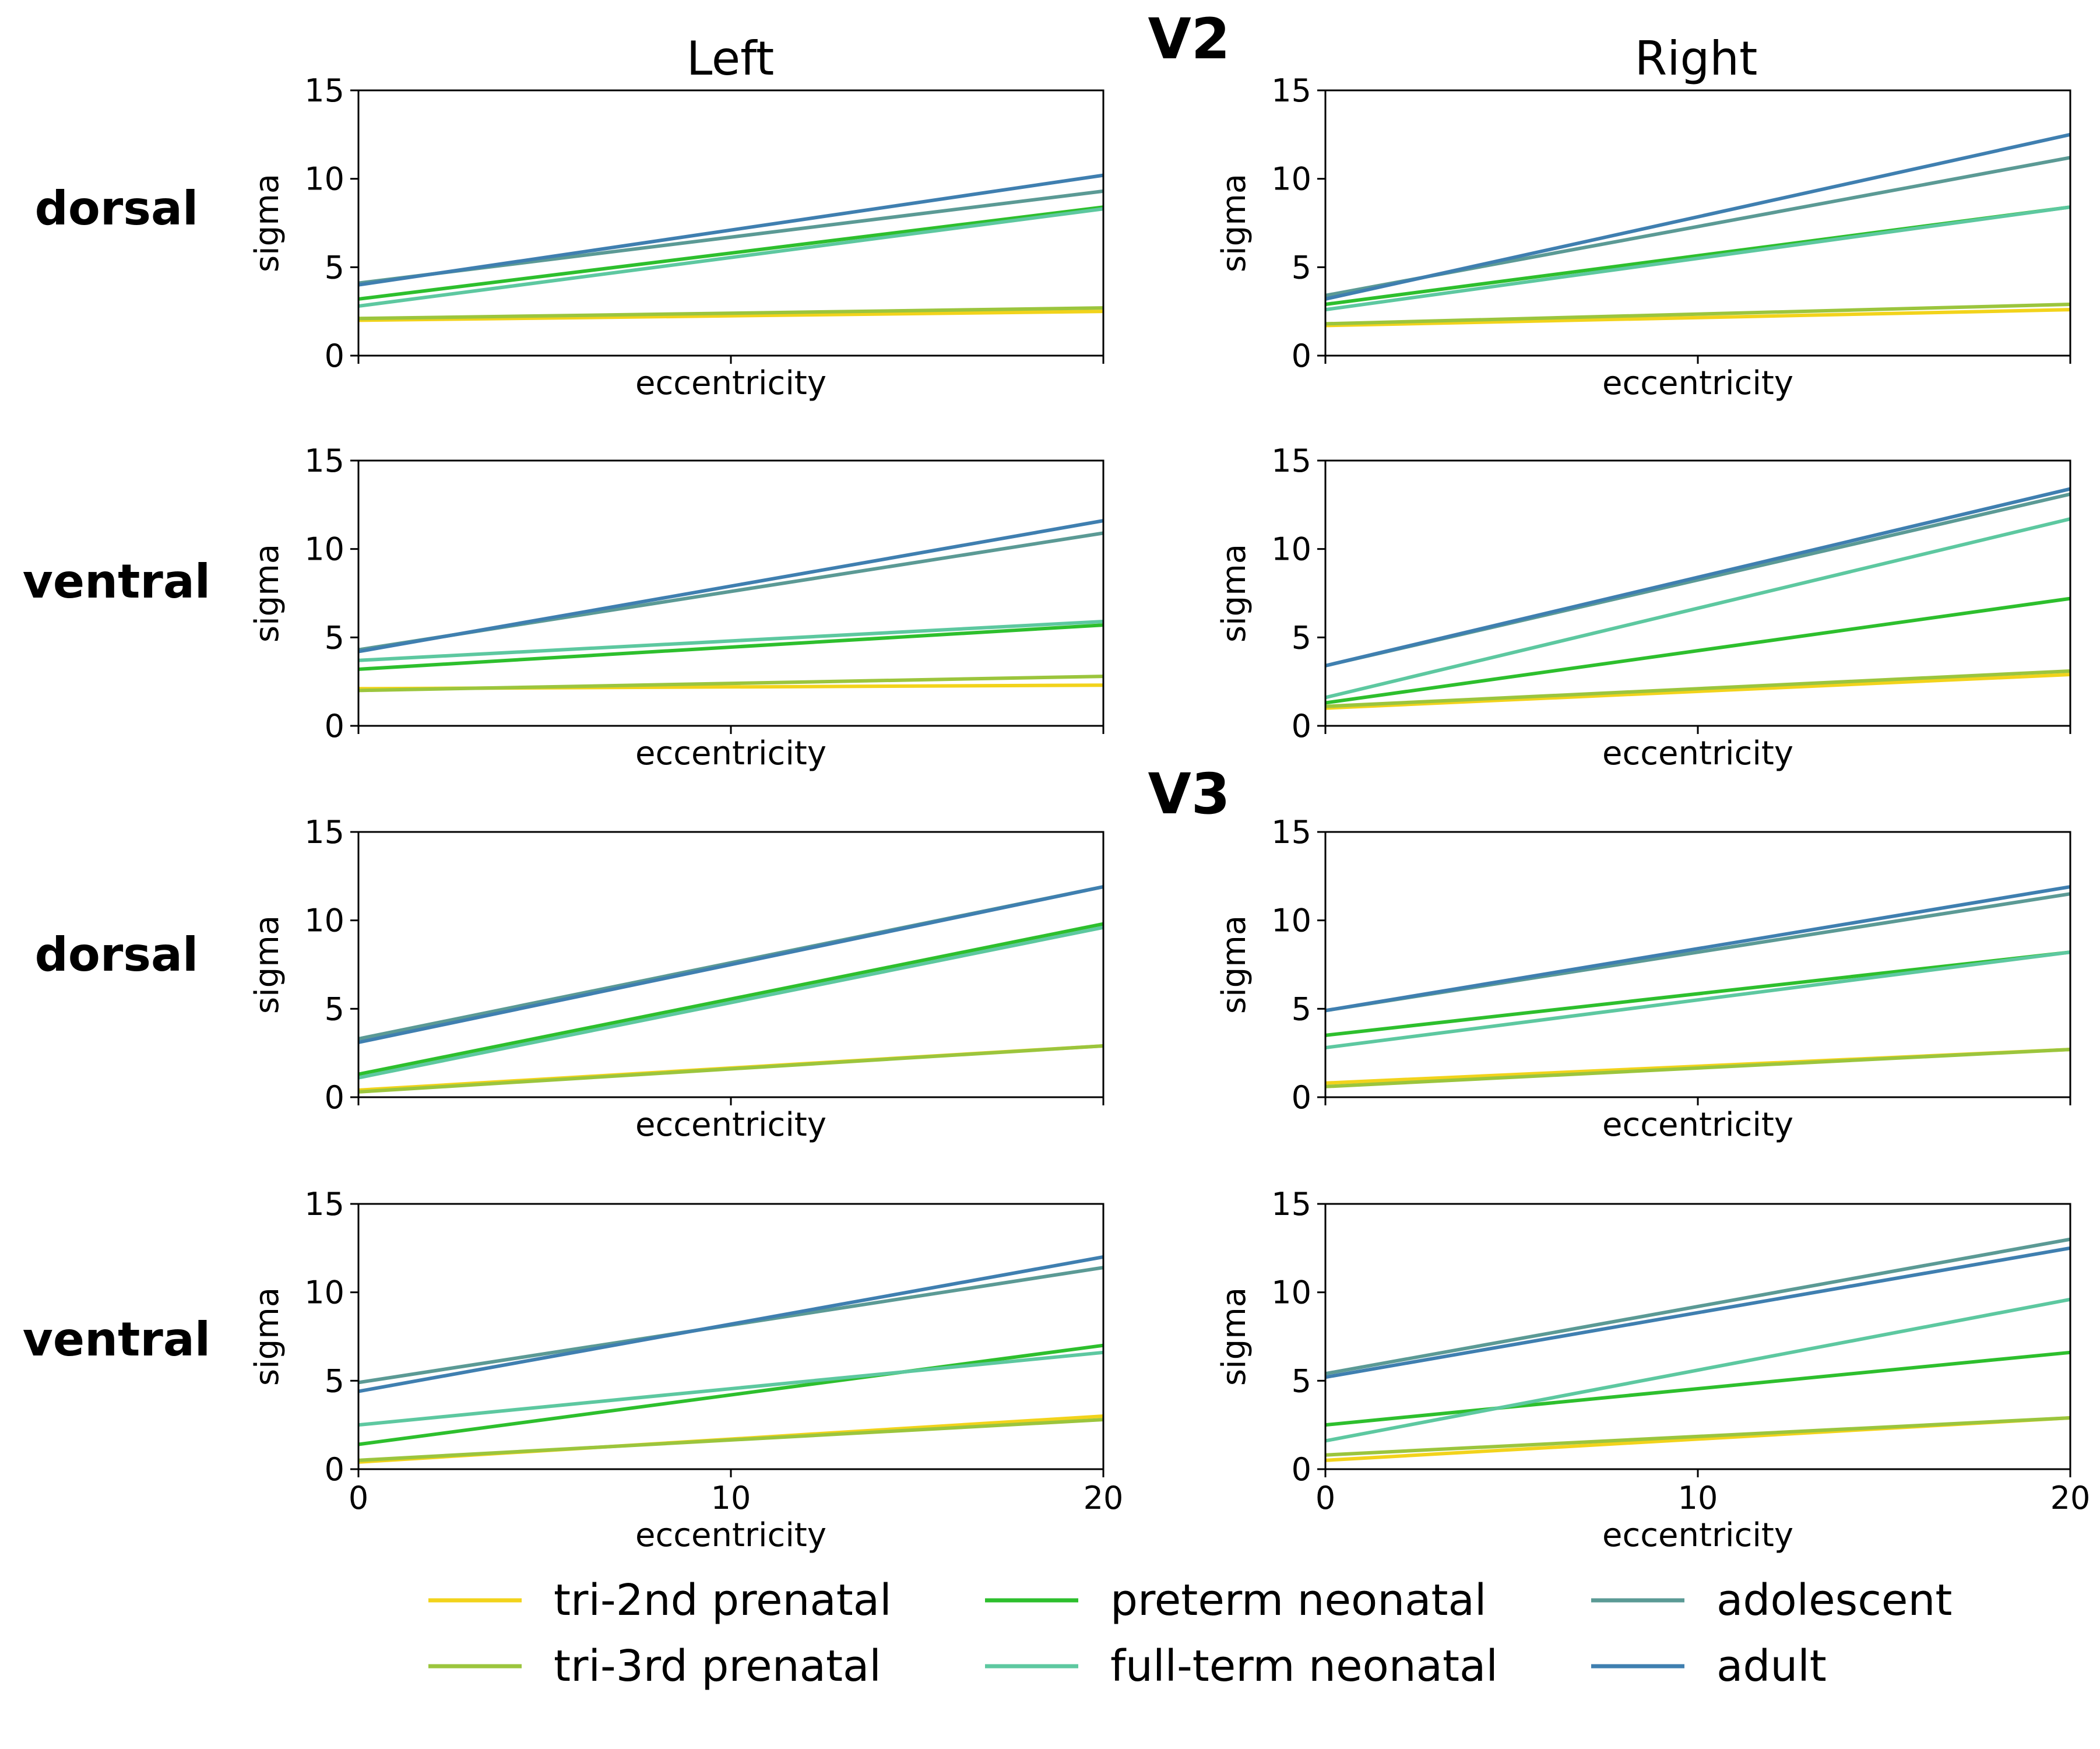 This screenshot has height=1749, width=2100. I want to click on legend-item-full-term-neonatal: full-term neonatal, so click(1241, 1666).